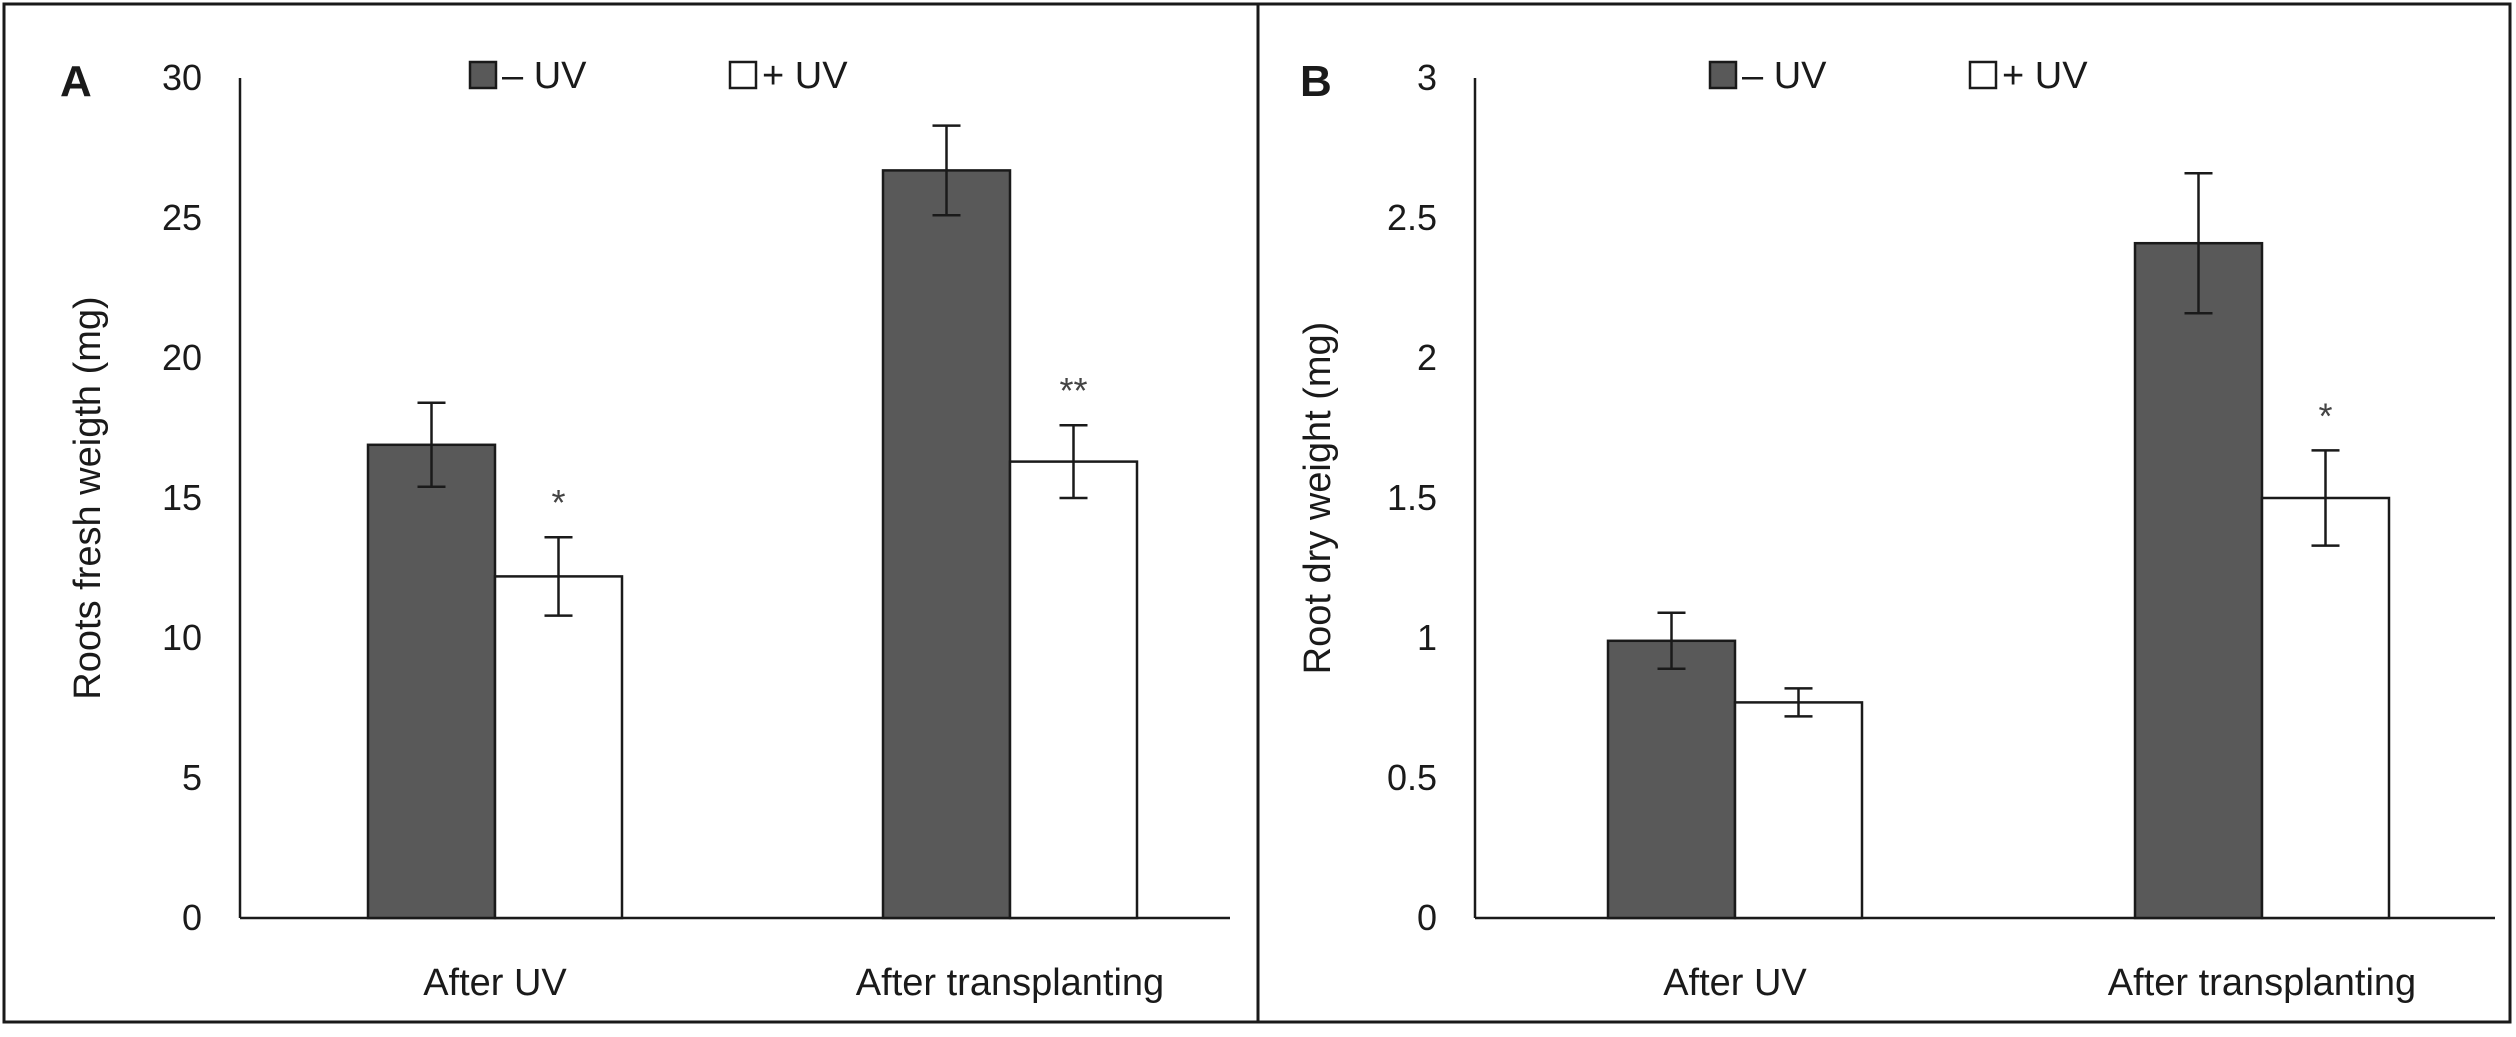 The width and height of the screenshot is (2516, 1037). What do you see at coordinates (1412, 777) in the screenshot?
I see `y-tick-label: 0.5` at bounding box center [1412, 777].